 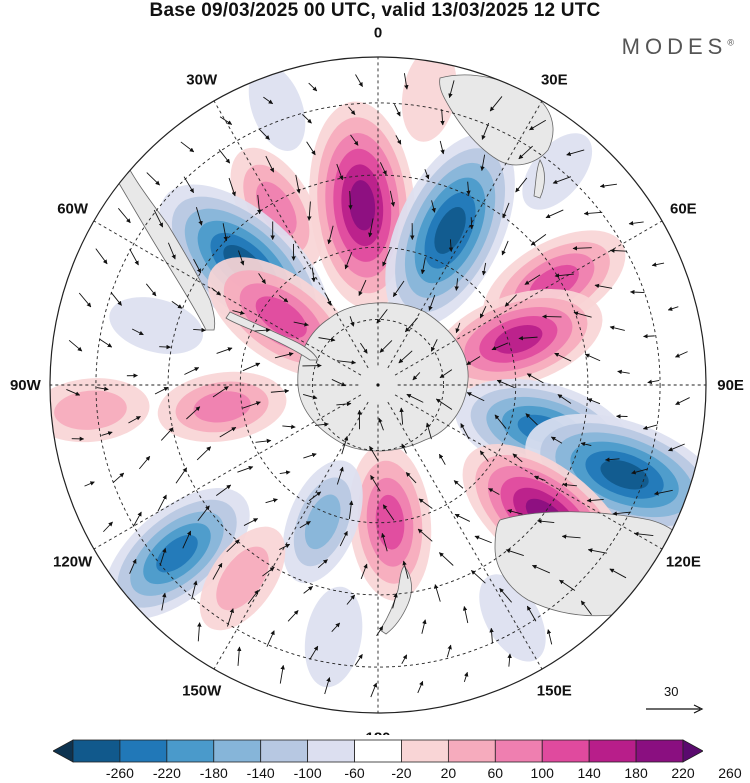 I want to click on lon-label-120w: 120W, so click(x=73, y=561).